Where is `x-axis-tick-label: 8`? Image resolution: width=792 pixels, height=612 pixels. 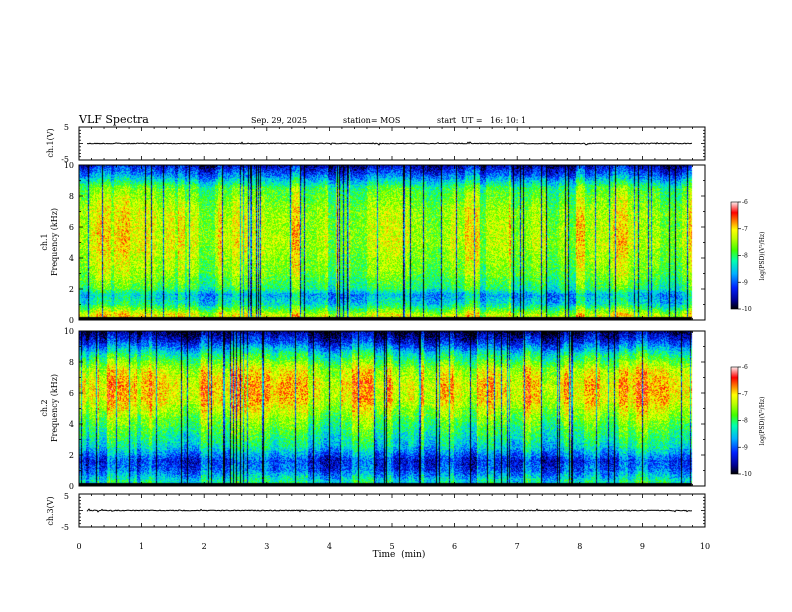 x-axis-tick-label: 8 is located at coordinates (579, 546).